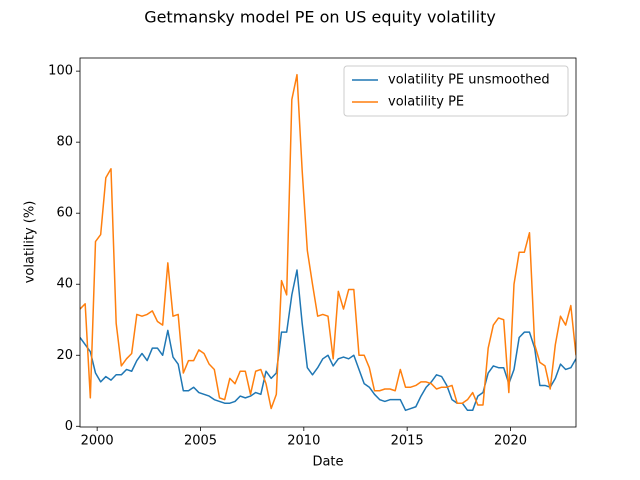 The width and height of the screenshot is (640, 480). What do you see at coordinates (60, 71) in the screenshot?
I see `y-tick-label: 100` at bounding box center [60, 71].